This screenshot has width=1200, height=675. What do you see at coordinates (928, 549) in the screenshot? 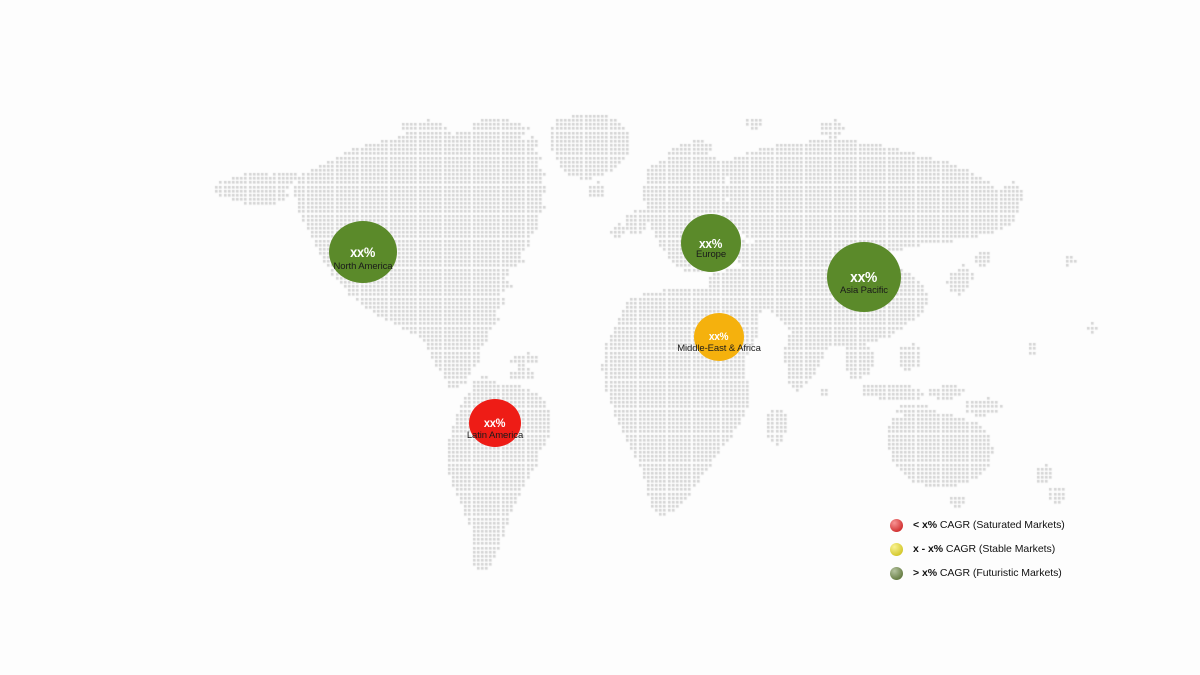
I see `legend-range-stable: x - x%` at bounding box center [928, 549].